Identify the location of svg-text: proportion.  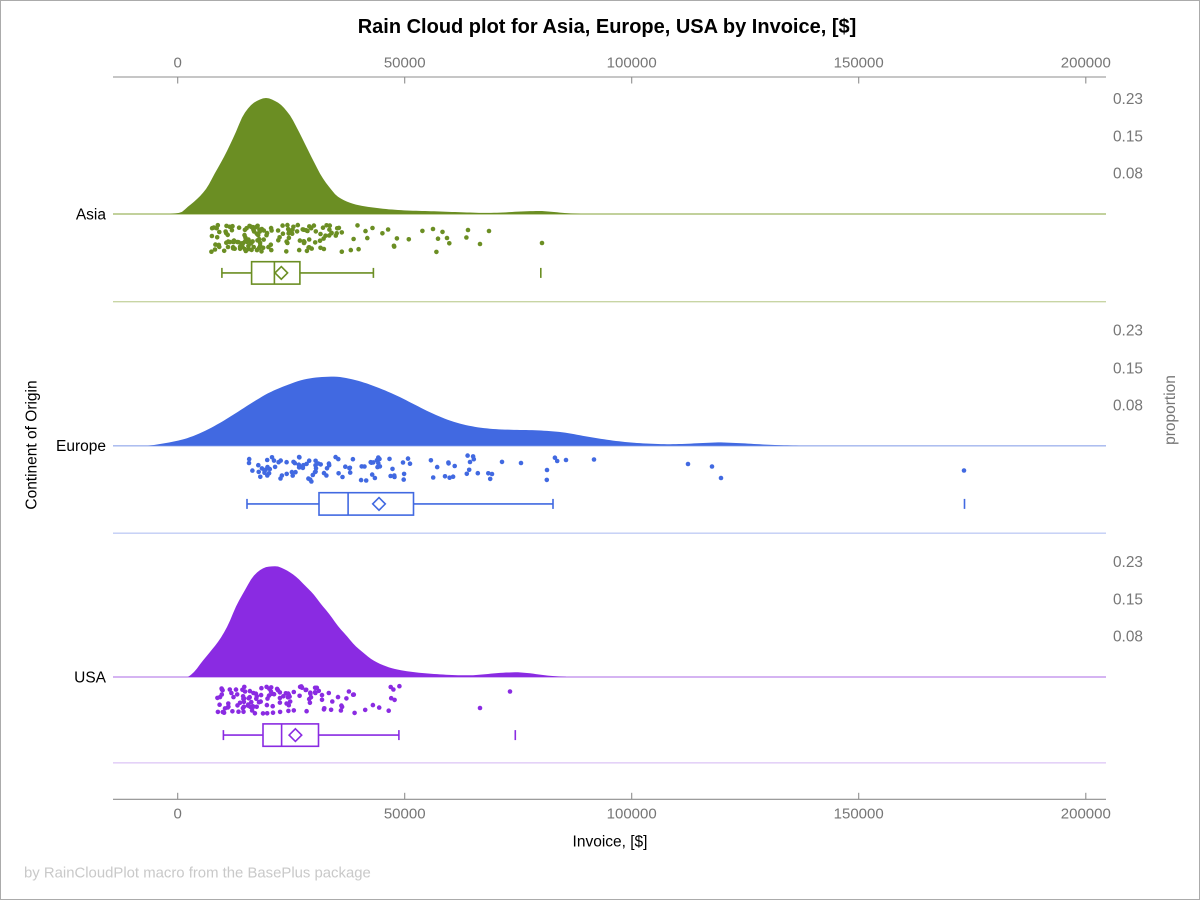
(1170, 410).